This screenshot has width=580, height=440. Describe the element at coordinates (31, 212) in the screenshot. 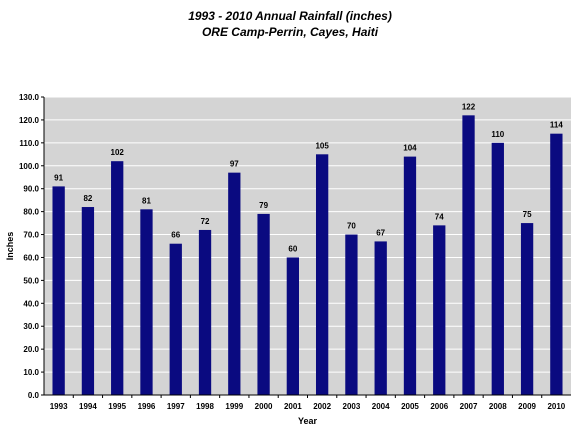

I see `y-tick-label: 80.0` at that location.